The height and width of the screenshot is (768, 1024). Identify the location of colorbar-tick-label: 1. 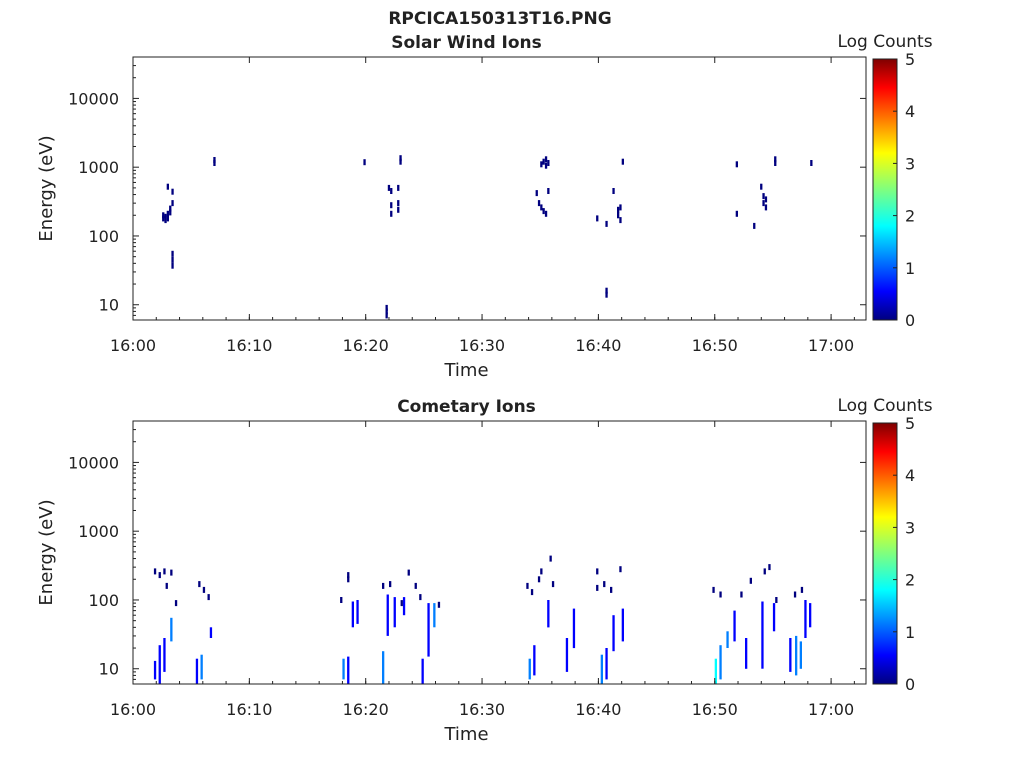
(910, 632).